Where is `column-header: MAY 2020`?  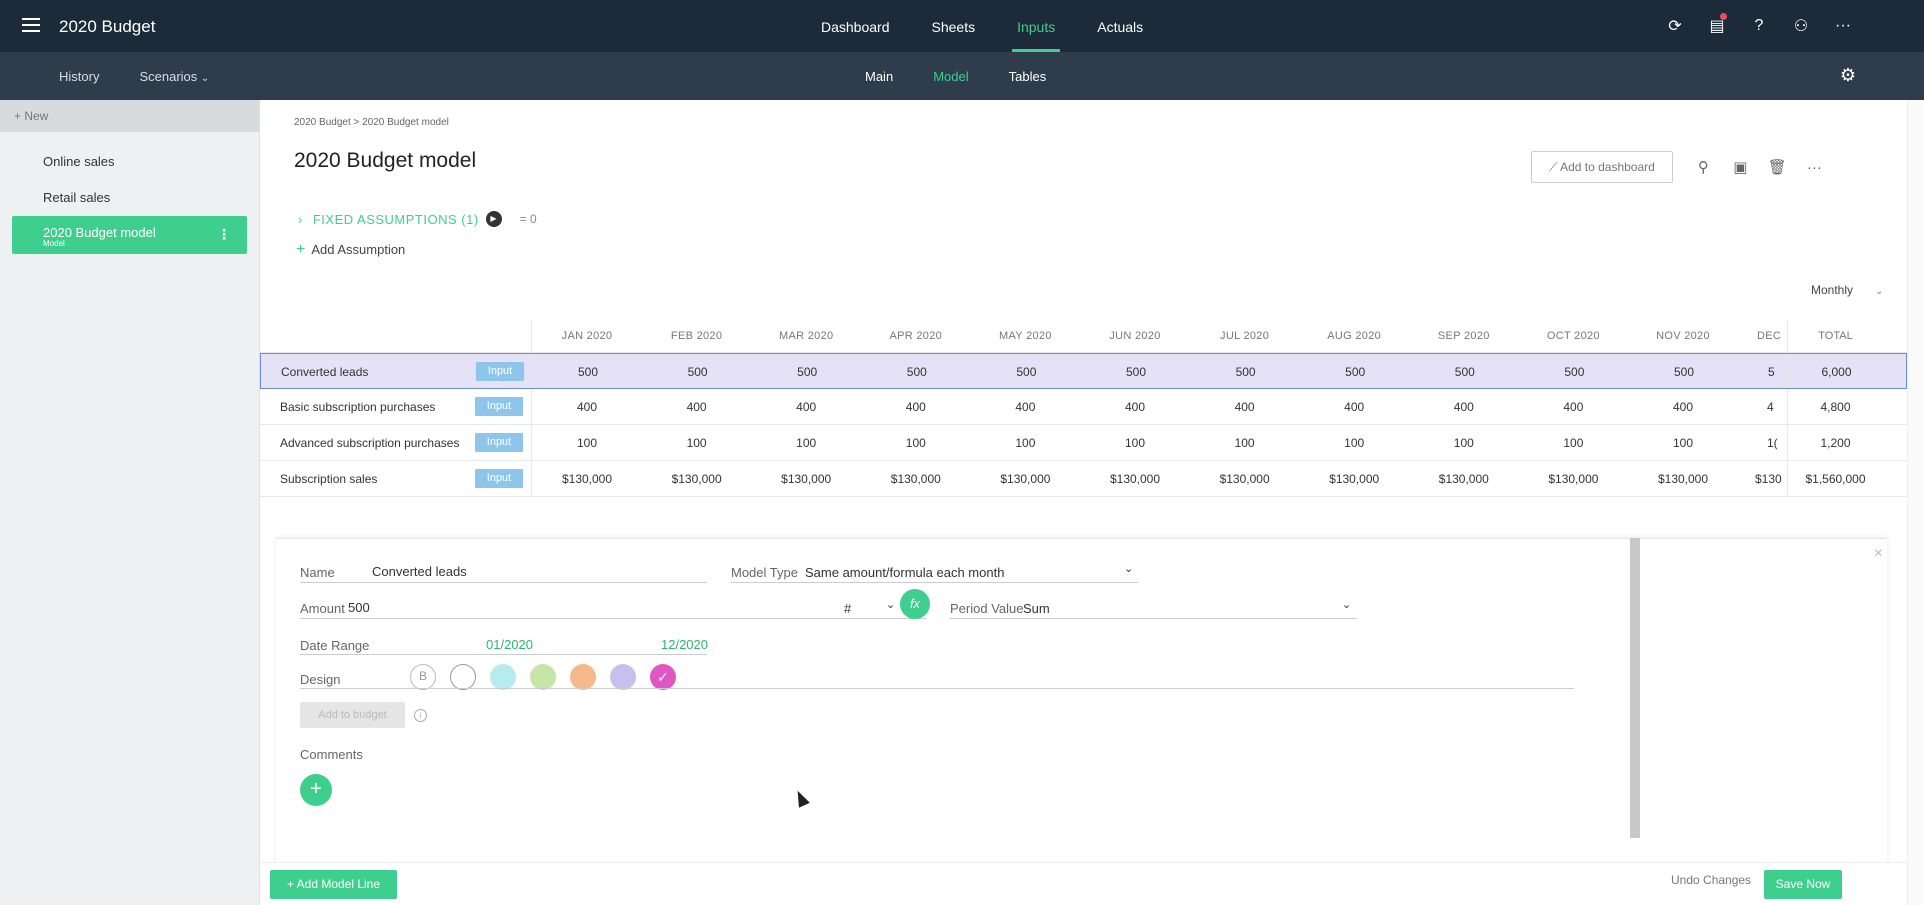
column-header: MAY 2020 is located at coordinates (1025, 336).